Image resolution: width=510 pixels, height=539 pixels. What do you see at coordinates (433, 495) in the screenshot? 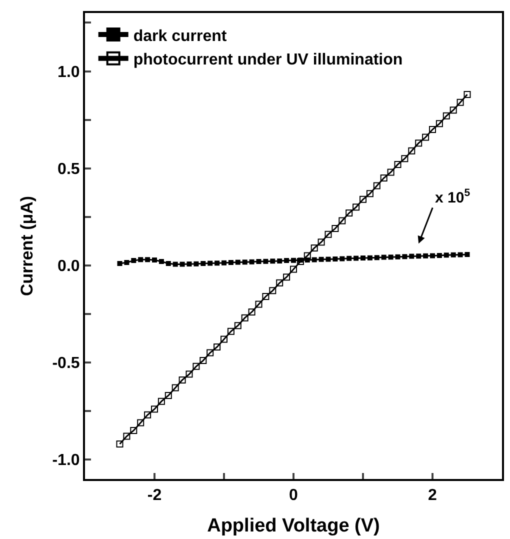
I see `x-tick-label: 2` at bounding box center [433, 495].